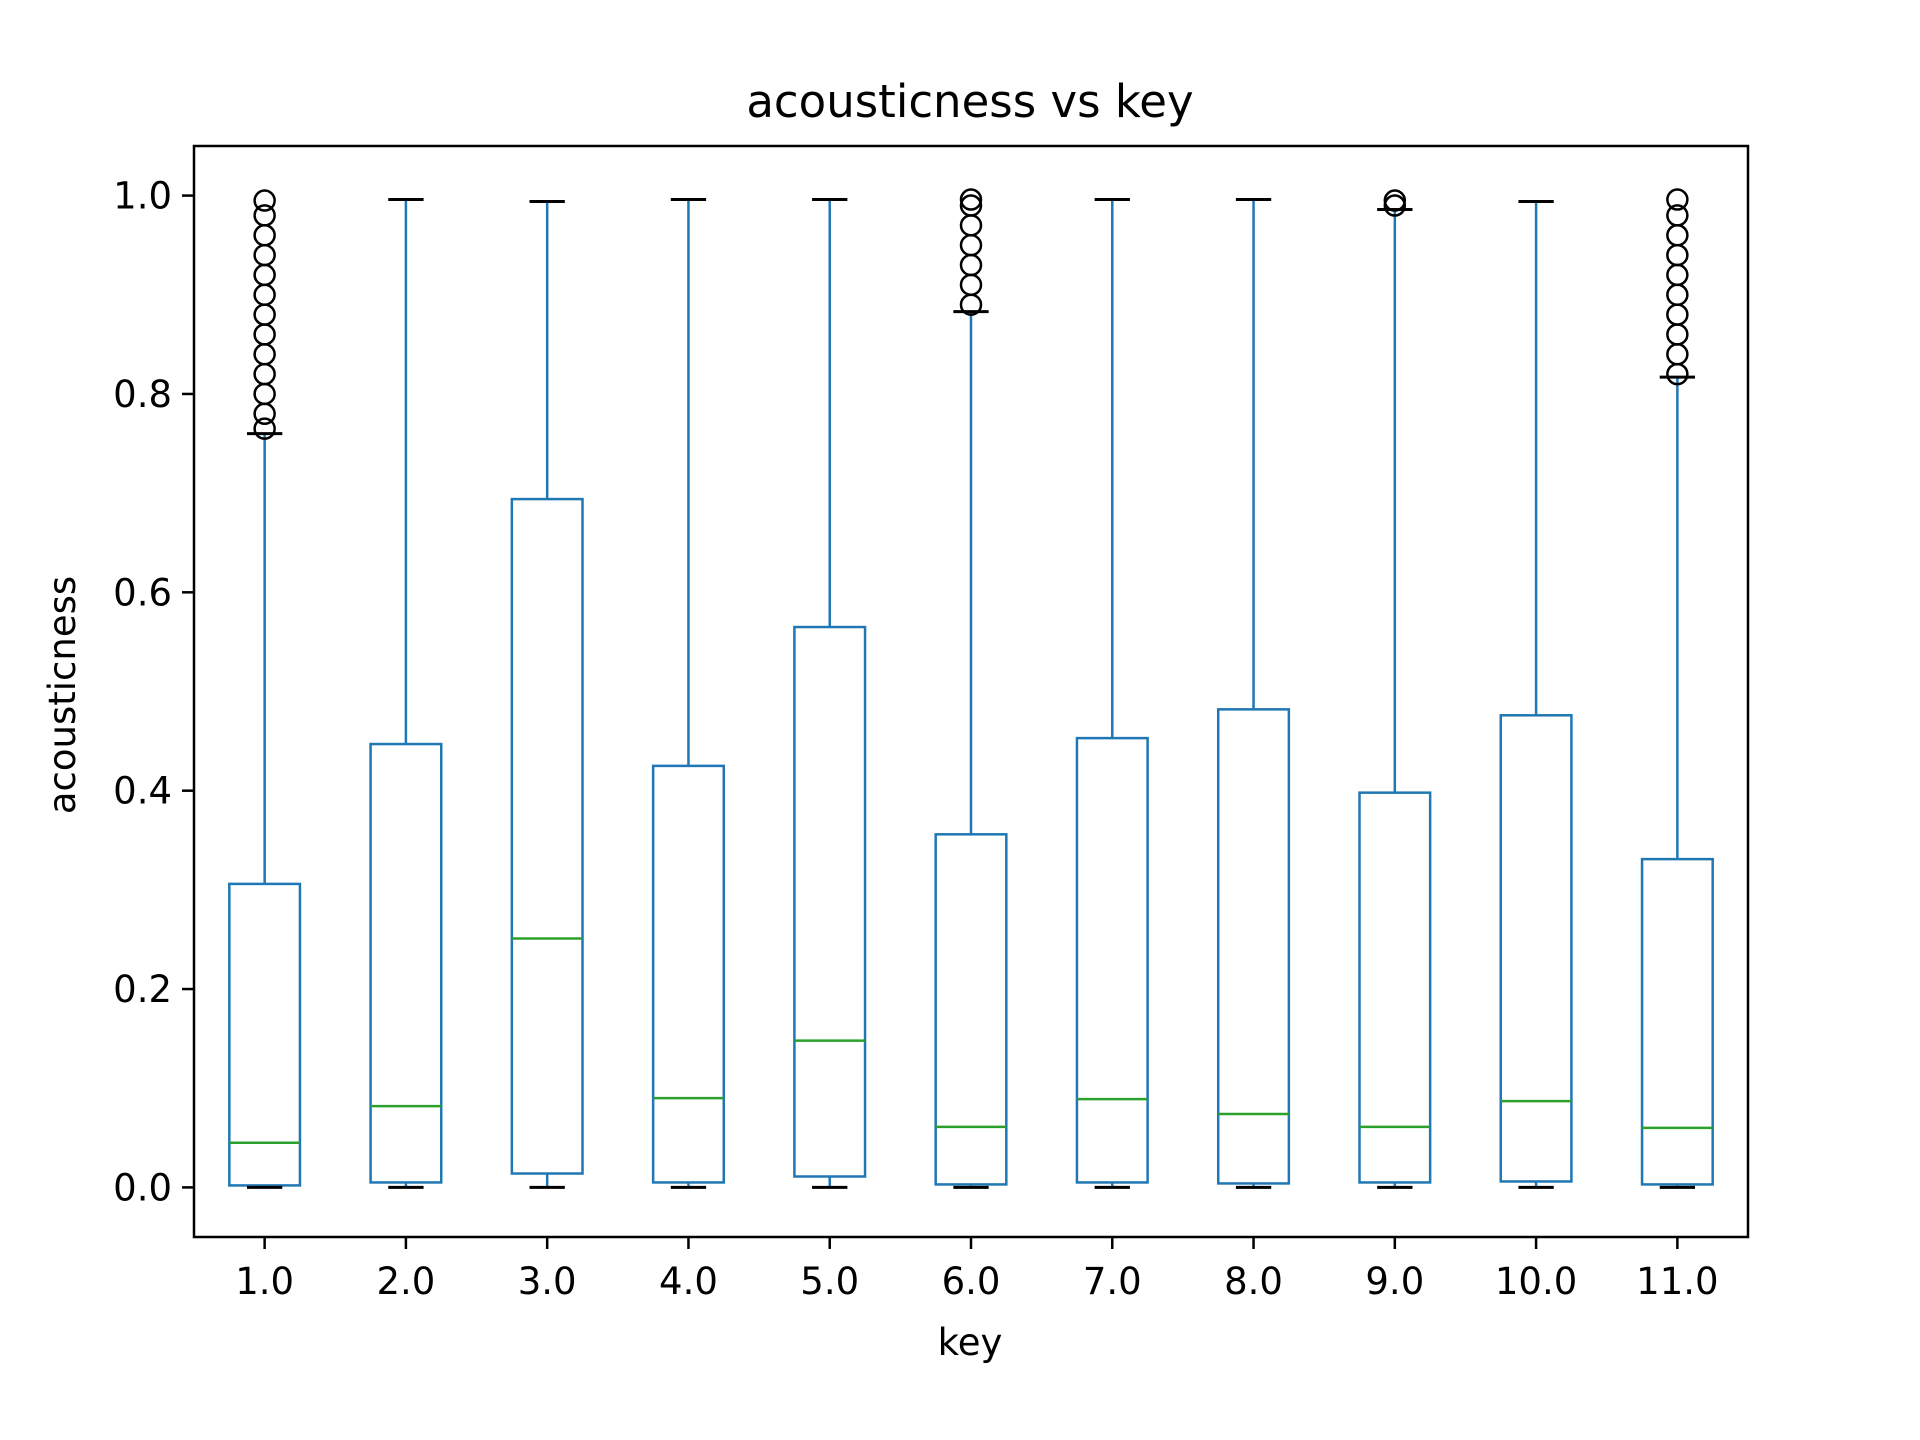  Describe the element at coordinates (265, 689) in the screenshot. I see `box-group-1.0` at that location.